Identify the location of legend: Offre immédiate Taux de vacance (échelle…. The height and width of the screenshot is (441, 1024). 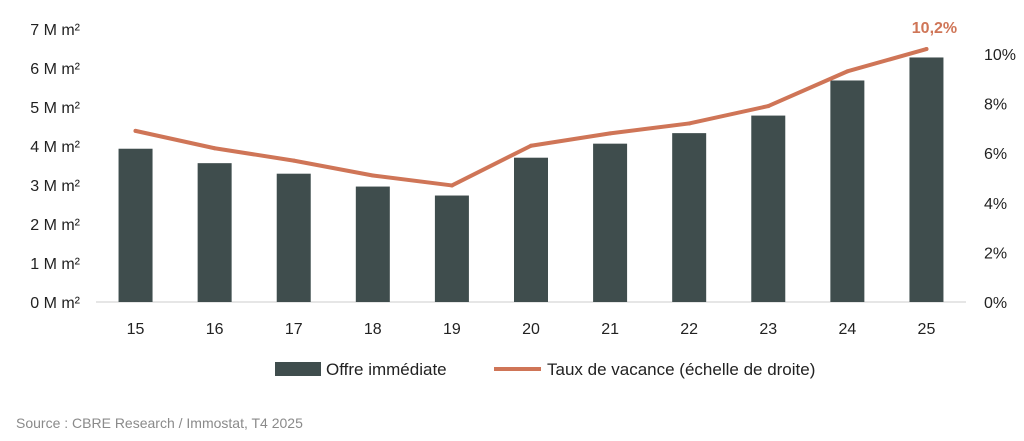
(545, 369).